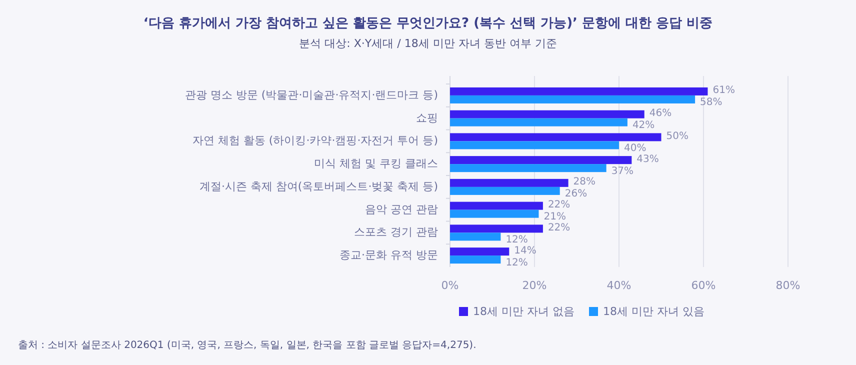 The image size is (856, 365). I want to click on x-tick-label: 80%, so click(788, 285).